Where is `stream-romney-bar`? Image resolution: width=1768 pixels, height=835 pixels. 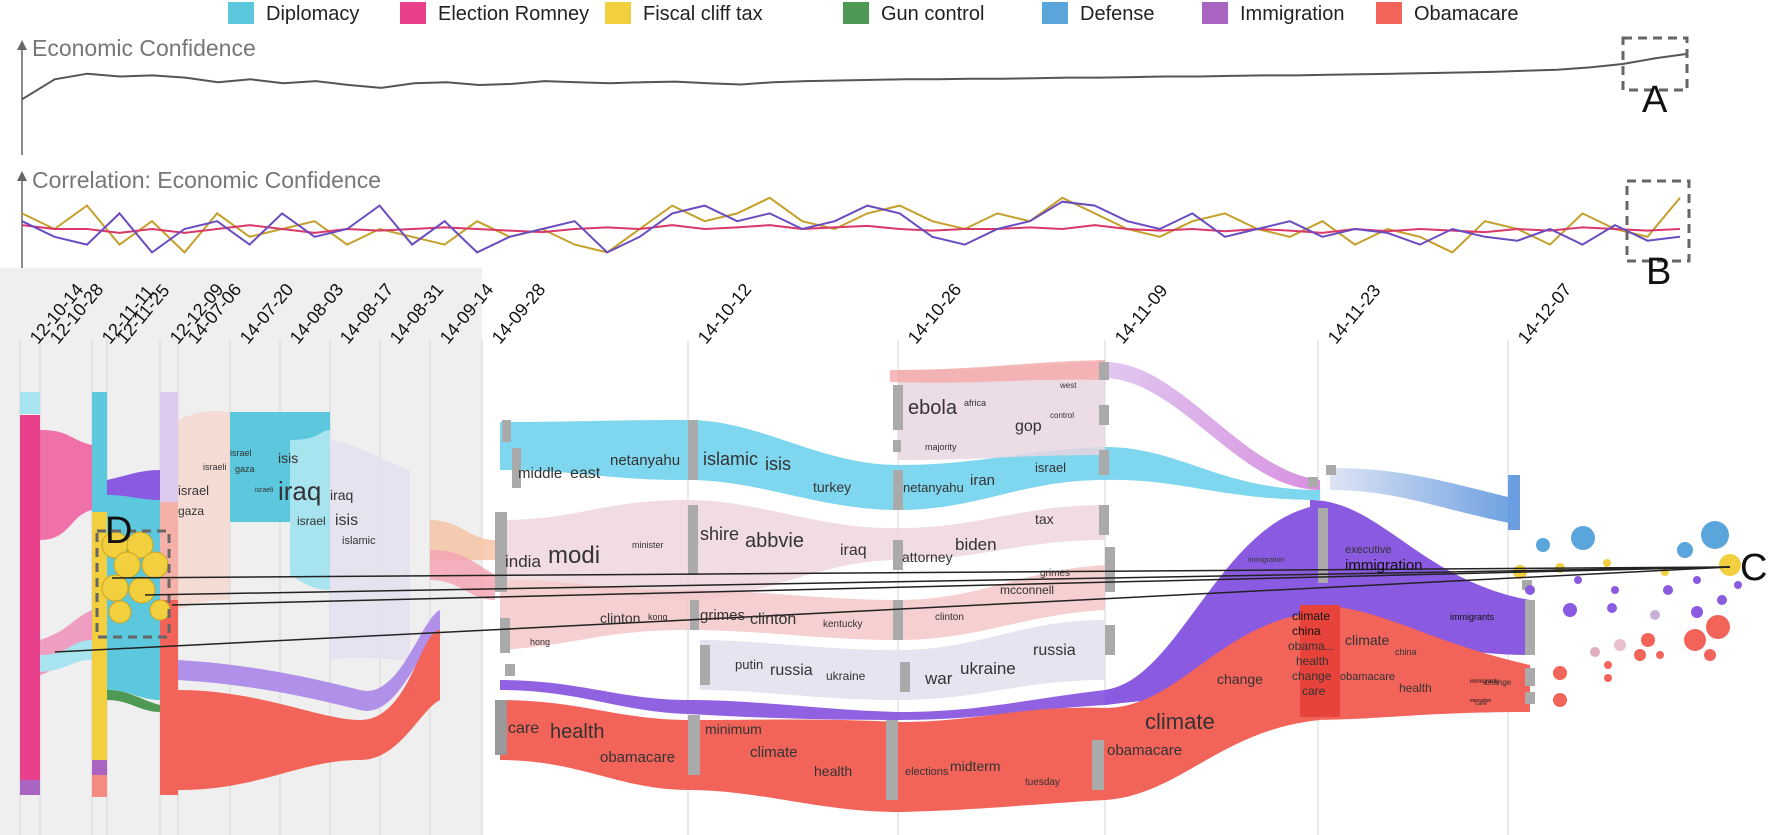
stream-romney-bar is located at coordinates (30, 602).